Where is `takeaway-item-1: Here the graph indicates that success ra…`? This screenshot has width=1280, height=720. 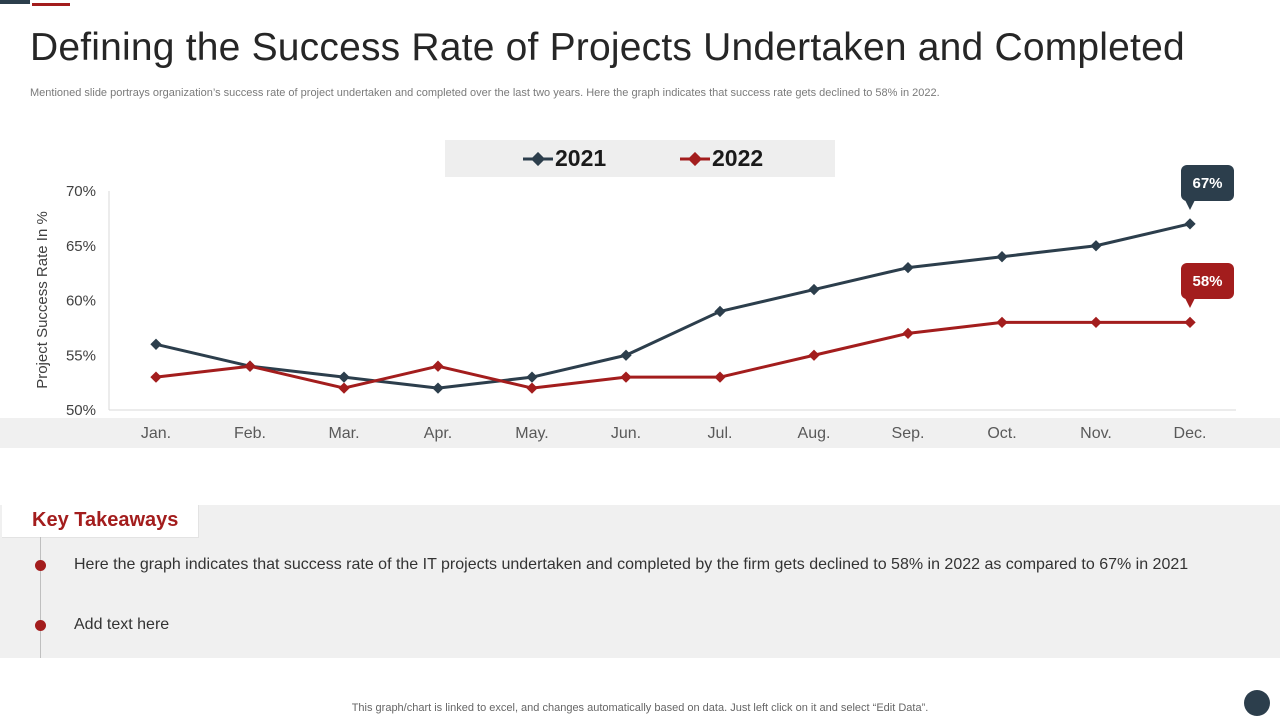 takeaway-item-1: Here the graph indicates that success ra… is located at coordinates (631, 564).